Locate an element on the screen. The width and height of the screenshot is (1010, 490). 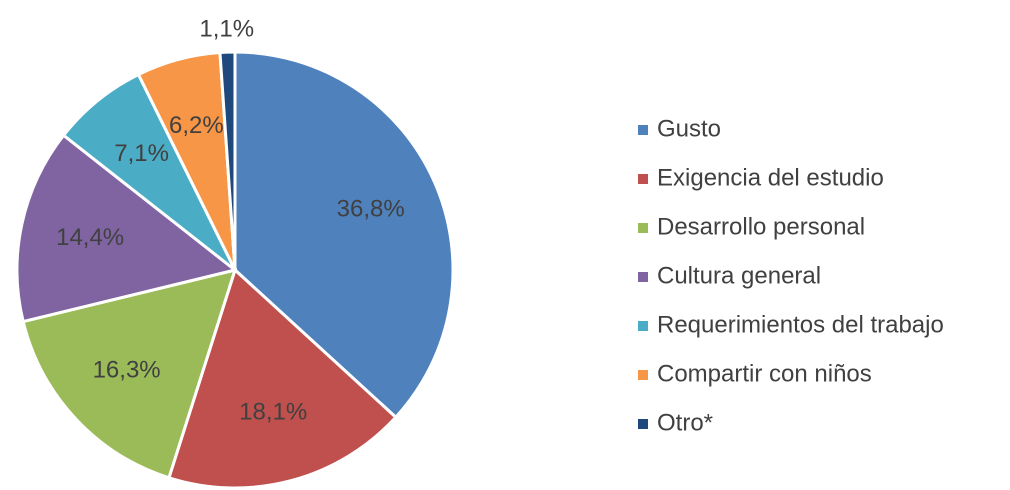
data-label: 16,3% is located at coordinates (127, 369).